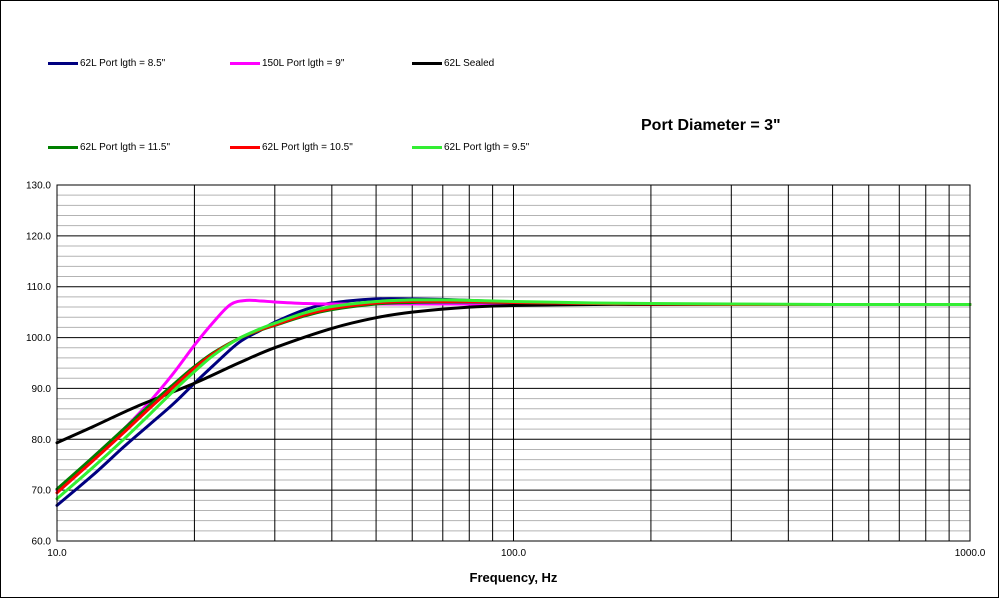 The image size is (999, 598). Describe the element at coordinates (38, 236) in the screenshot. I see `y-tick-label: 120.0` at that location.